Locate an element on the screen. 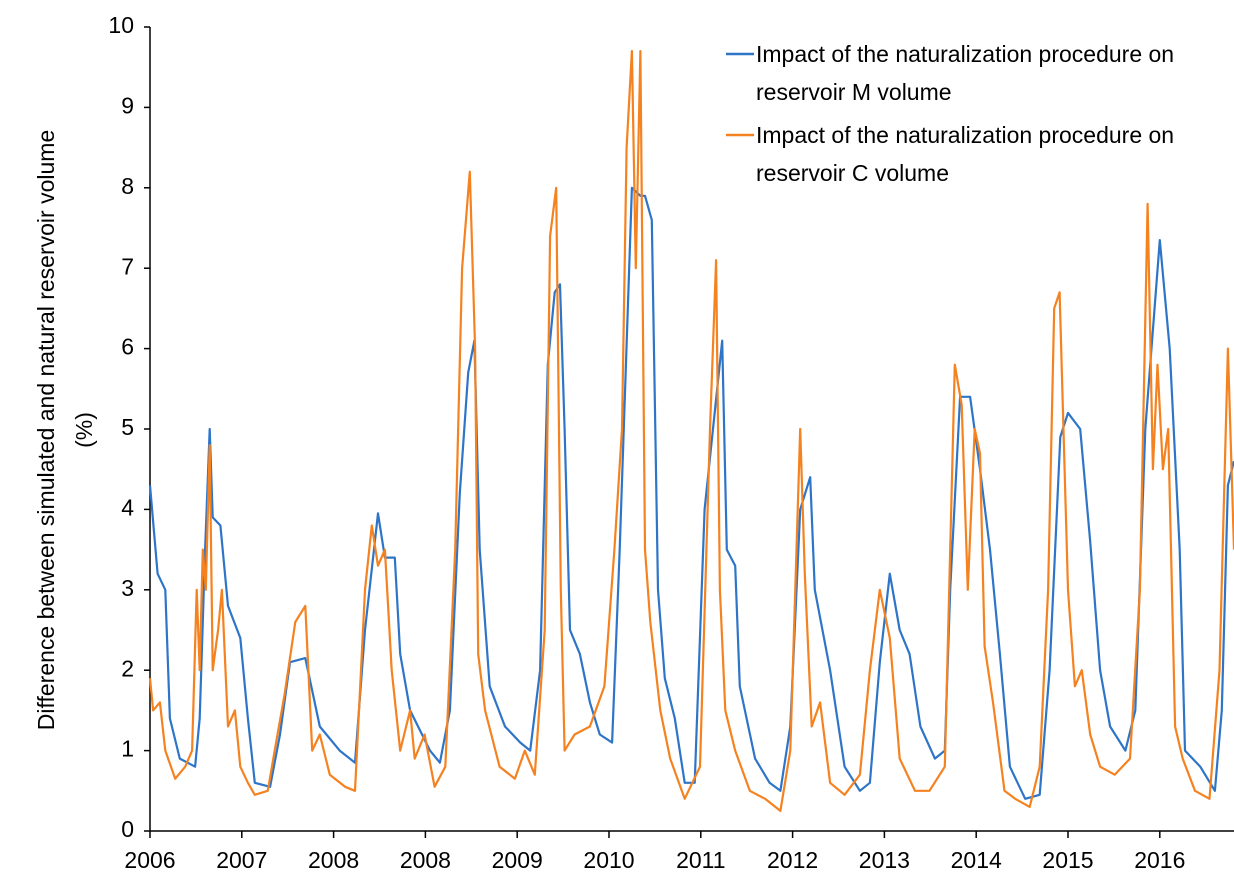 The image size is (1234, 883). x-tick-label: 2015 is located at coordinates (1067, 860).